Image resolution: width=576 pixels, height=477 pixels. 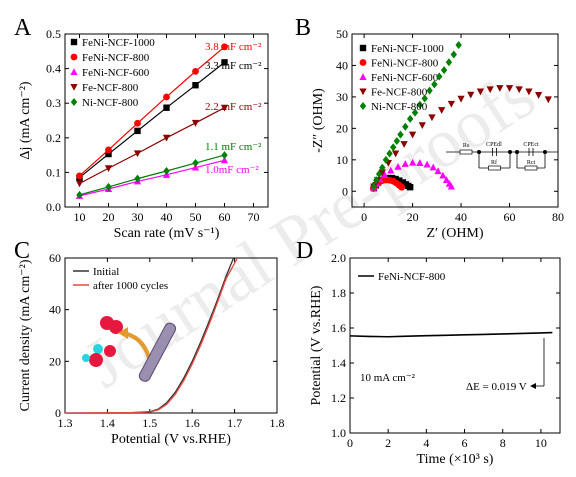 What do you see at coordinates (494, 168) in the screenshot?
I see `resistor` at bounding box center [494, 168].